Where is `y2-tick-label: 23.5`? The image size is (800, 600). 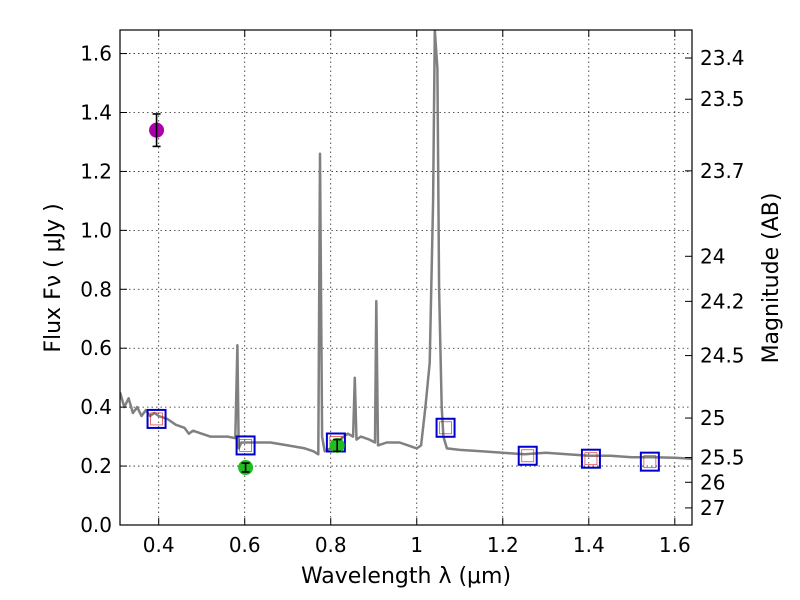
y2-tick-label: 23.5 is located at coordinates (722, 99).